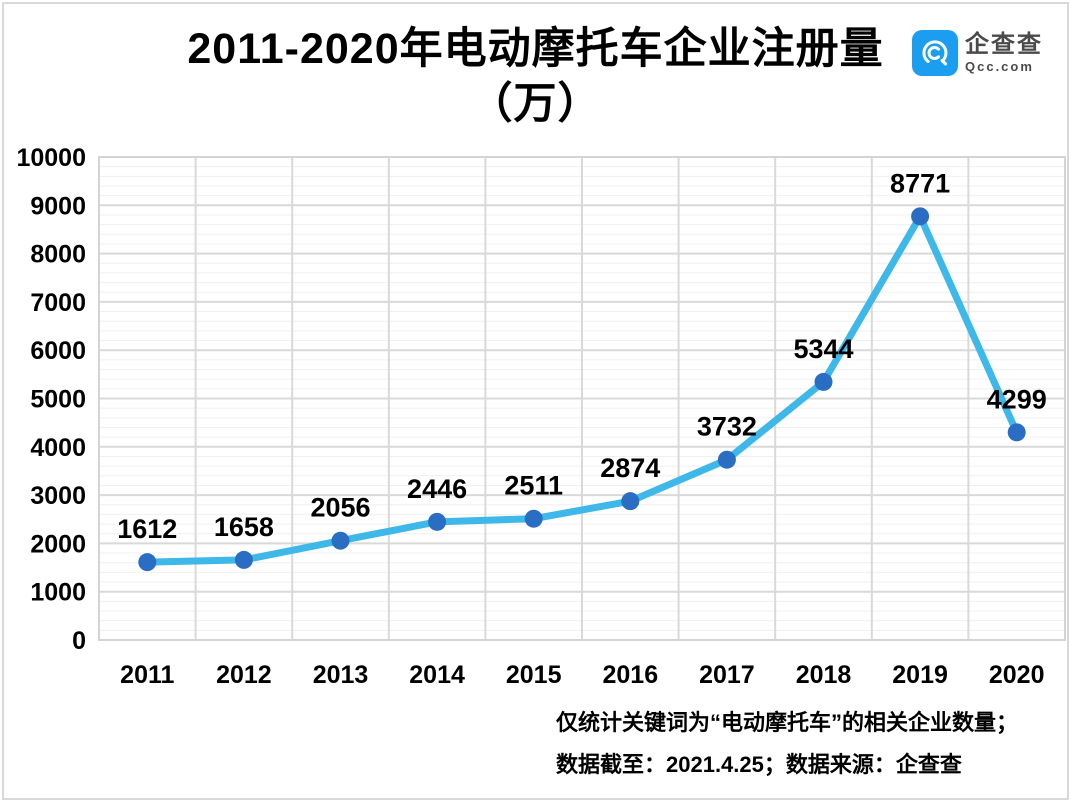 The image size is (1071, 802). What do you see at coordinates (824, 675) in the screenshot?
I see `x-axis-tick-label: 2018` at bounding box center [824, 675].